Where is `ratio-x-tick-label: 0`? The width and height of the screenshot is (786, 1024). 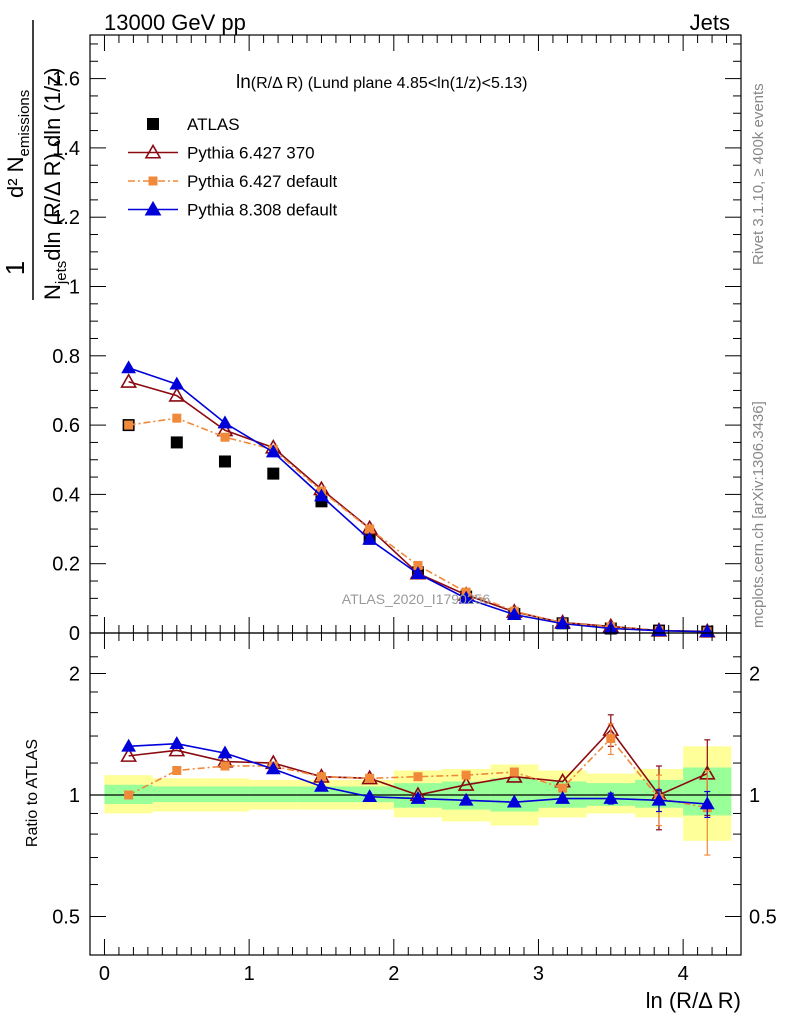 ratio-x-tick-label: 0 is located at coordinates (104, 974).